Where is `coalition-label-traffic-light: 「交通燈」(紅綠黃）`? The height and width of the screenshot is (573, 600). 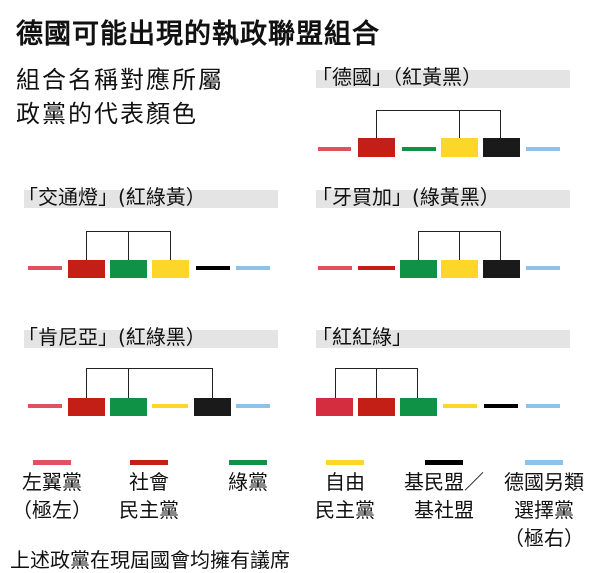 coalition-label-traffic-light: 「交通燈」(紅綠黃） is located at coordinates (112, 197).